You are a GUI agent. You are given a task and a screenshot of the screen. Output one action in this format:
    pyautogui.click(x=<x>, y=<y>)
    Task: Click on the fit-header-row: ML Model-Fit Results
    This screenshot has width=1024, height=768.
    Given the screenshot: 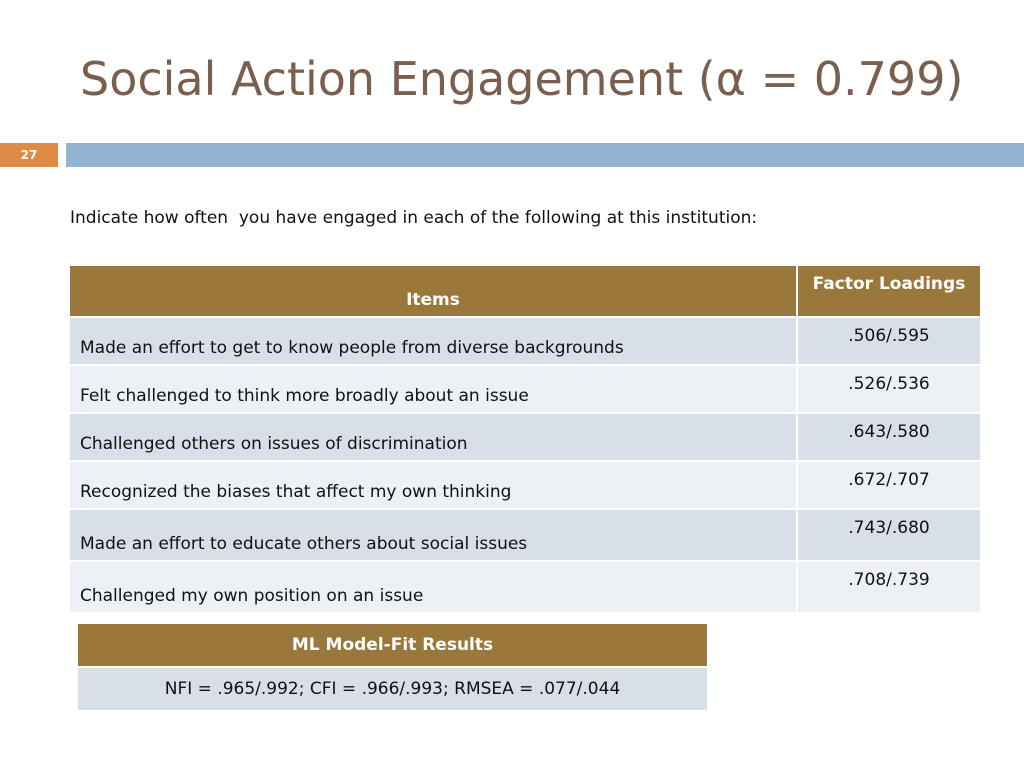 What is the action you would take?
    pyautogui.click(x=392, y=645)
    